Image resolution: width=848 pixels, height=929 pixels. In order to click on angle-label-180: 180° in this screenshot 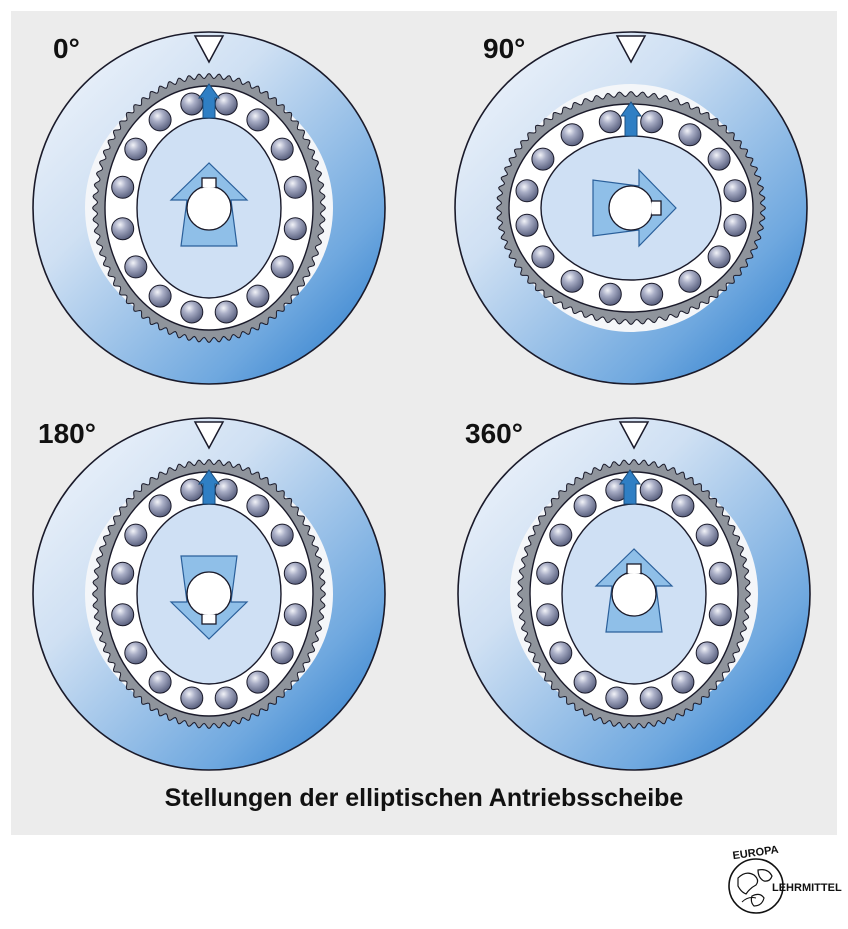, I will do `click(67, 433)`.